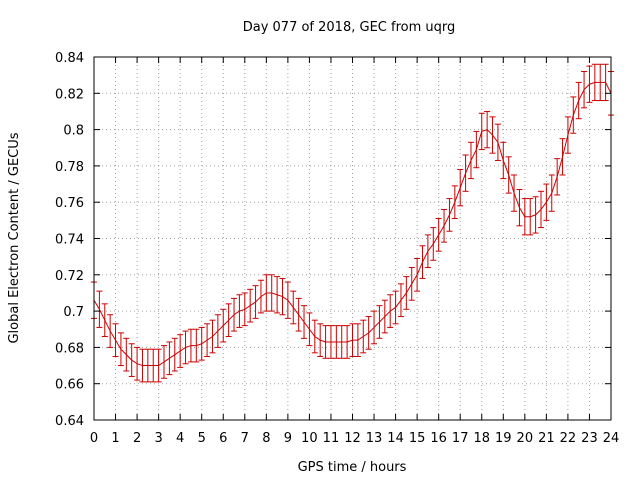 The width and height of the screenshot is (640, 480). Describe the element at coordinates (288, 438) in the screenshot. I see `x-tick-label: 9` at that location.